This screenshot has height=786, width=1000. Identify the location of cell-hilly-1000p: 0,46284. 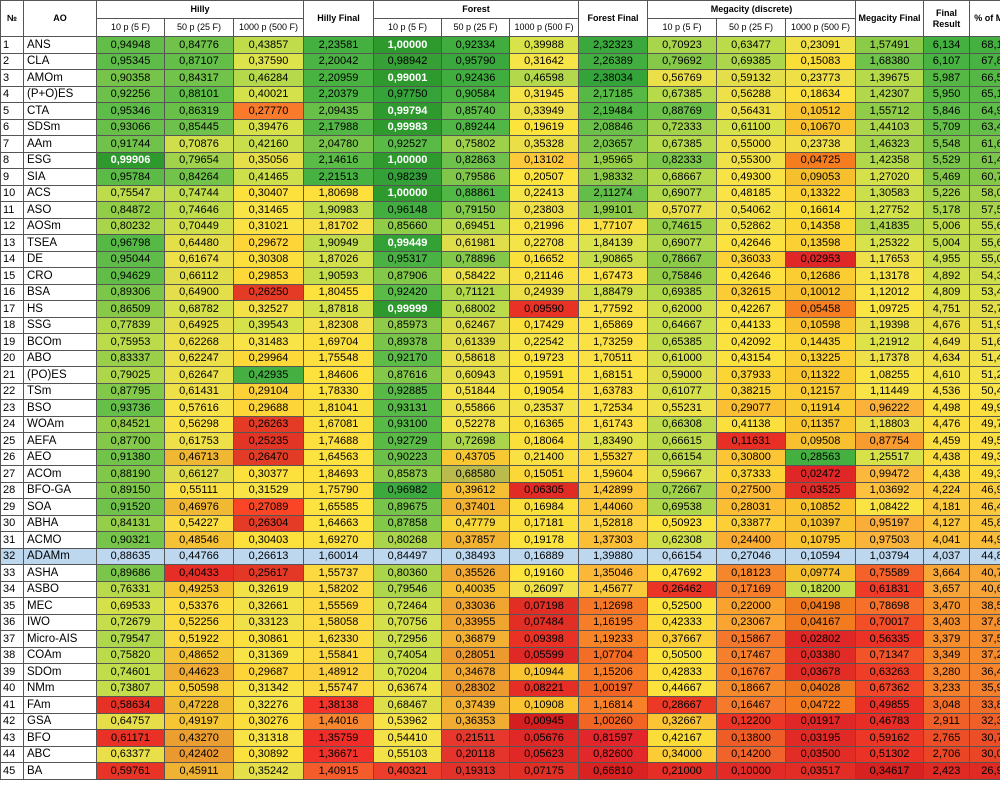
(268, 78).